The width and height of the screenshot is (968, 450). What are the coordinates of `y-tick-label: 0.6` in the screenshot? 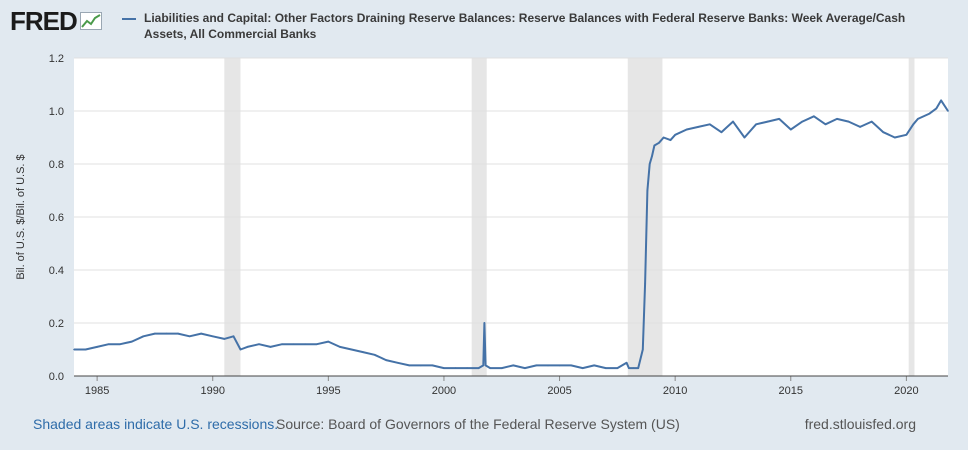 It's located at (56, 218).